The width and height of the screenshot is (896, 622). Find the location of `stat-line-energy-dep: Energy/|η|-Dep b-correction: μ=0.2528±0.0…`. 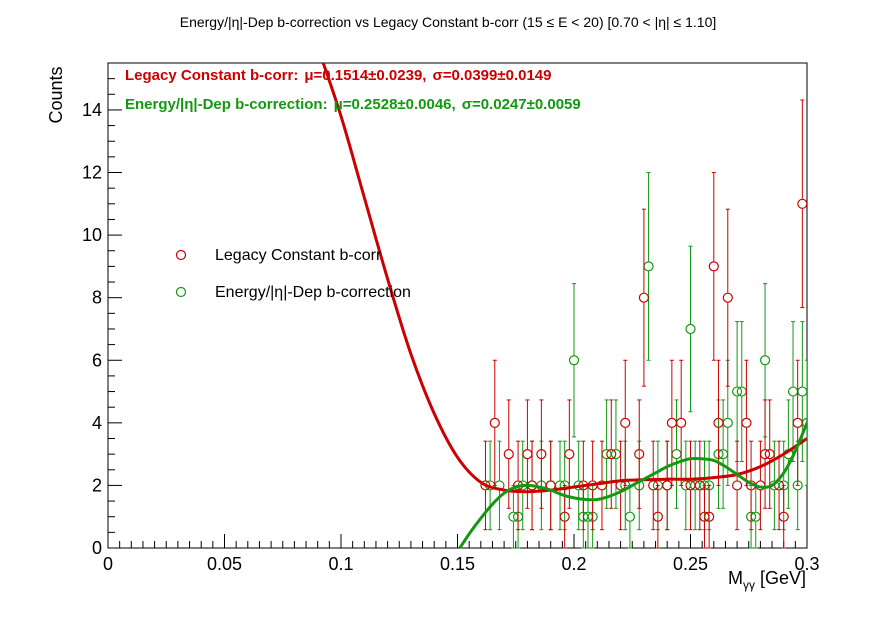

stat-line-energy-dep: Energy/|η|-Dep b-correction: μ=0.2528±0.0… is located at coordinates (353, 104).